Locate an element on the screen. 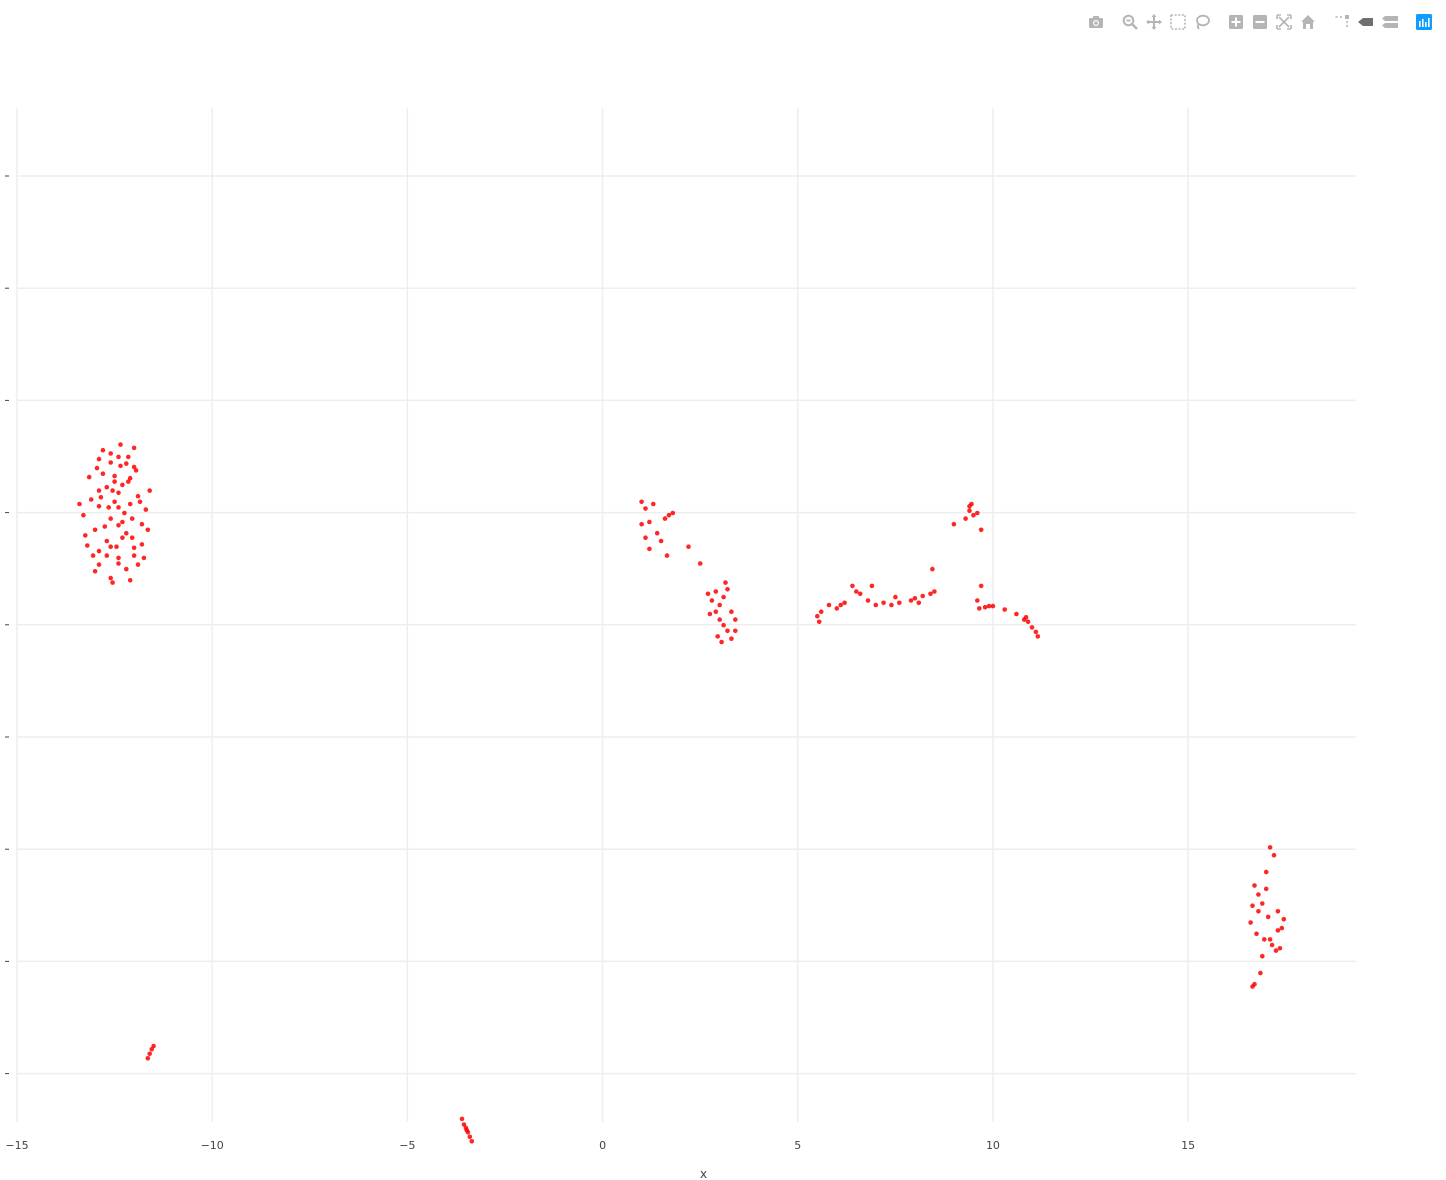  pan-icon is located at coordinates (1154, 22).